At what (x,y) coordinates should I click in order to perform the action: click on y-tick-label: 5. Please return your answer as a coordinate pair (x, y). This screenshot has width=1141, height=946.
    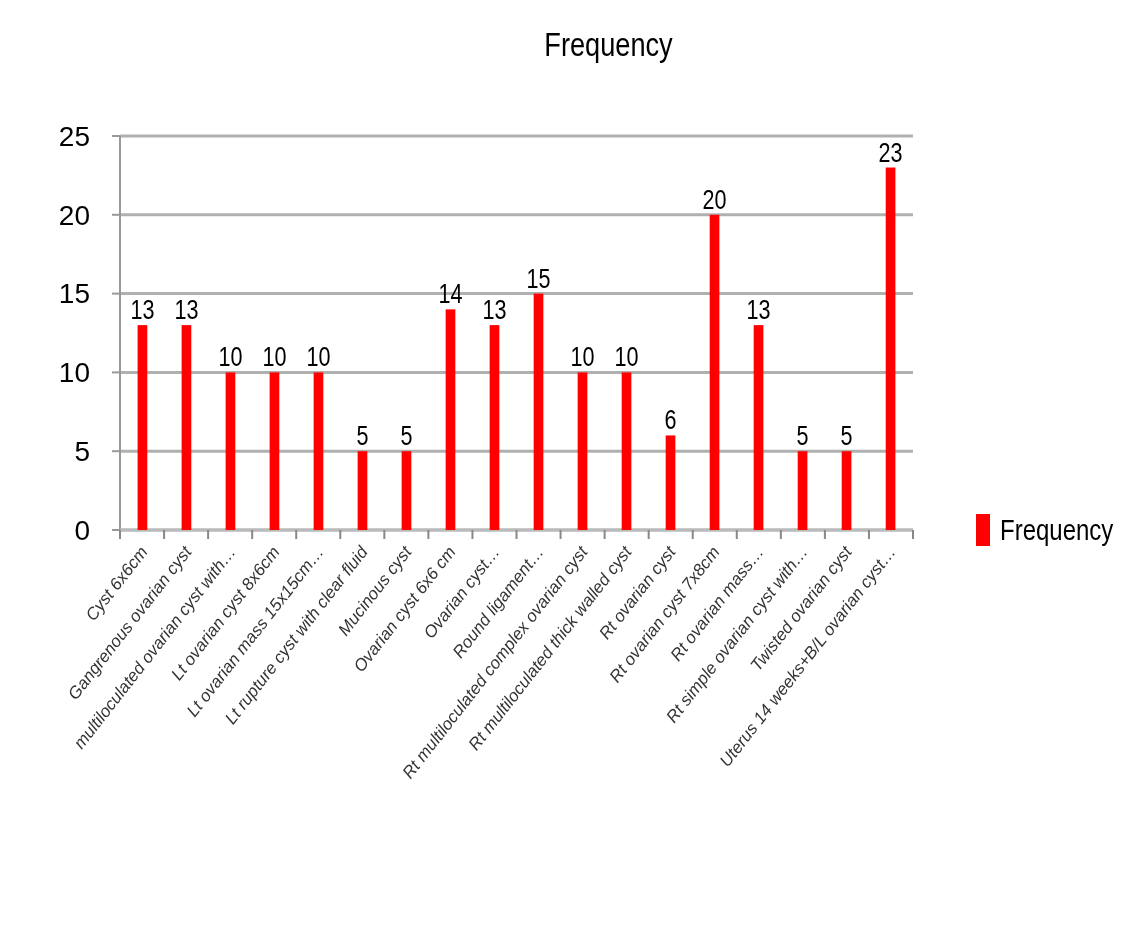
    Looking at the image, I should click on (82, 451).